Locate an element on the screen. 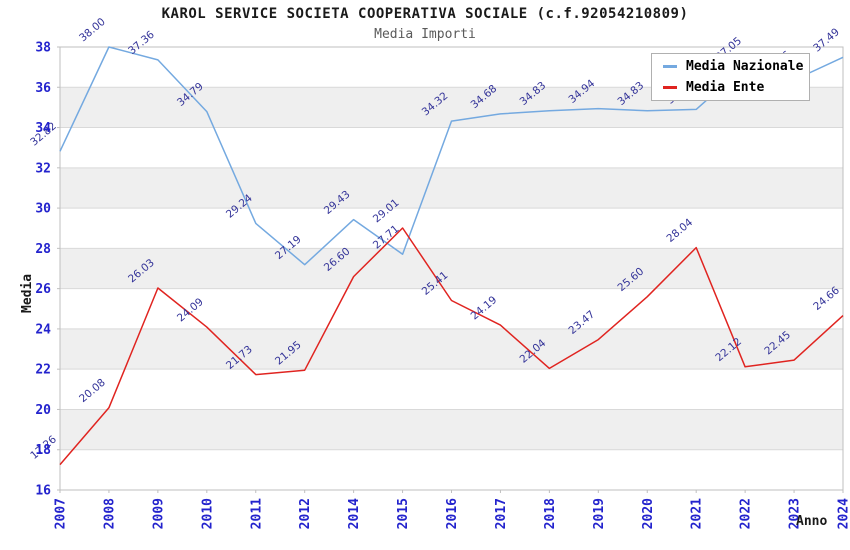  y-tick-label: 22 is located at coordinates (43, 370).